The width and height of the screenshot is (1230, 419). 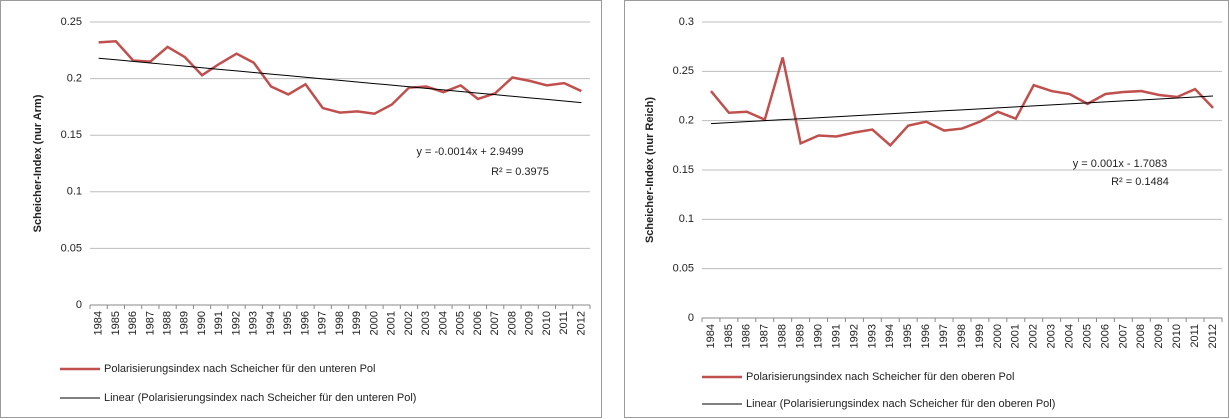 I want to click on y-tick-label: 0.3, so click(x=686, y=22).